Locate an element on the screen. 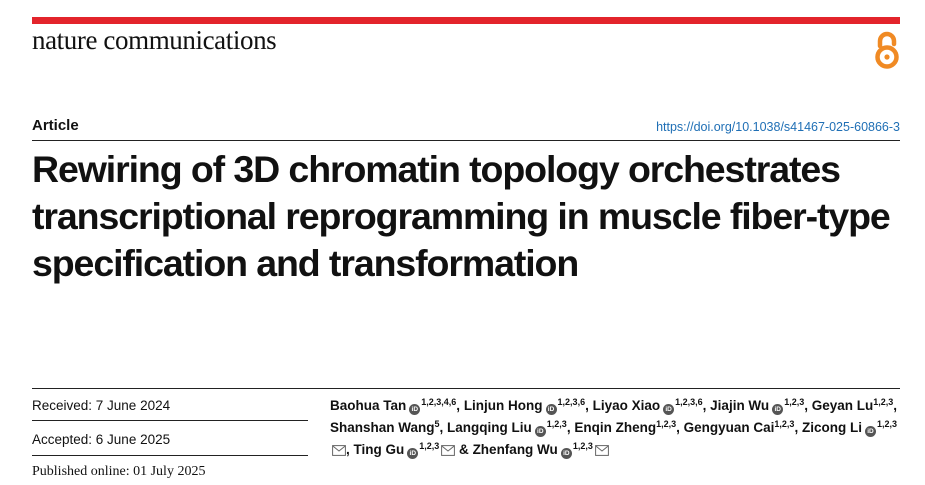  article-type: Article is located at coordinates (55, 125).